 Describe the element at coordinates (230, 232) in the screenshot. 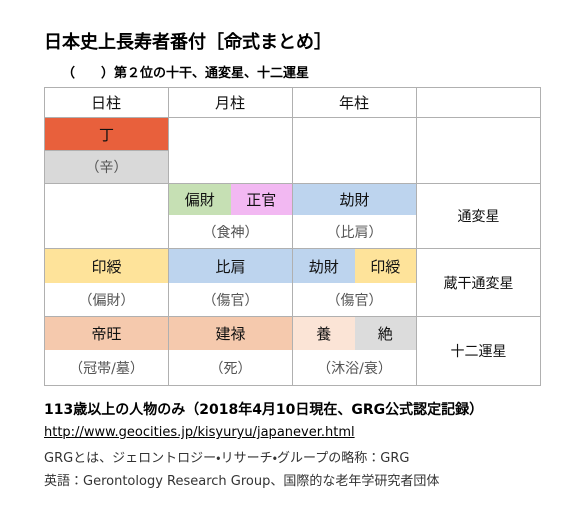

I see `sub-cell: （食神）` at that location.